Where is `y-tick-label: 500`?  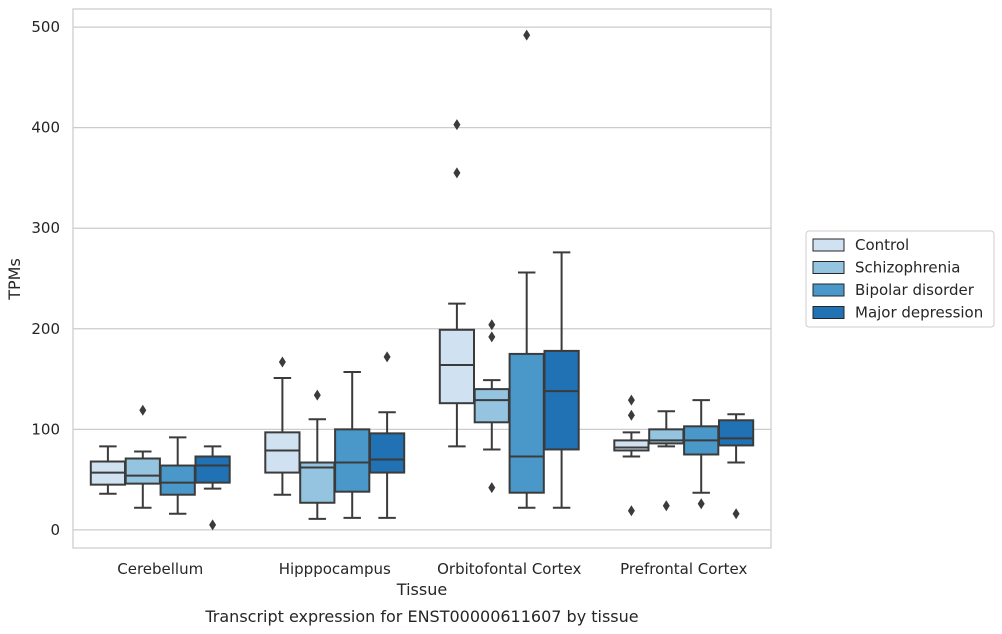 y-tick-label: 500 is located at coordinates (45, 27).